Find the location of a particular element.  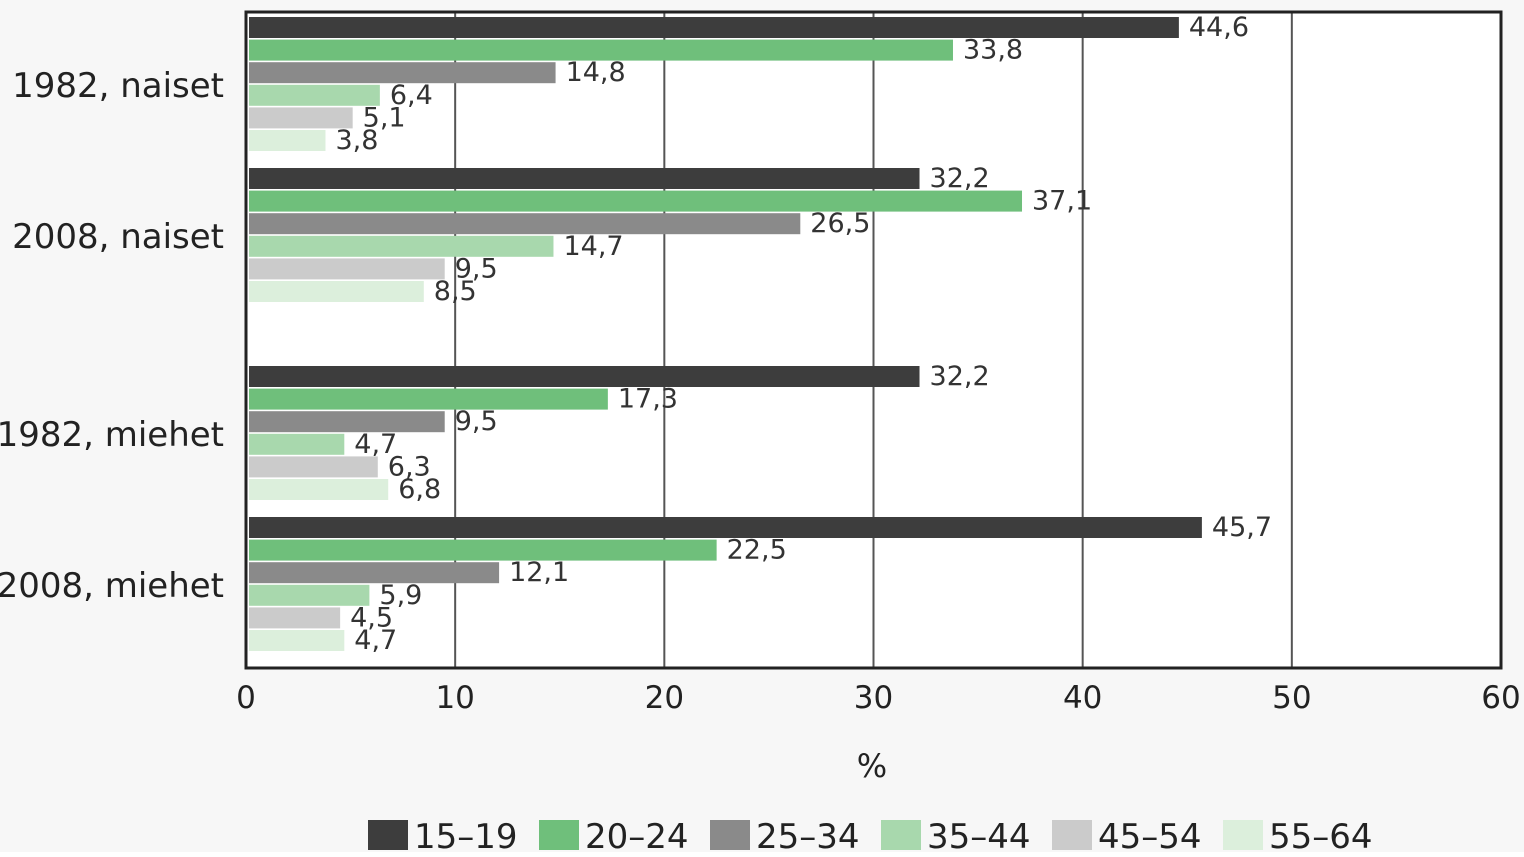

data-label: 17,3 is located at coordinates (648, 399).